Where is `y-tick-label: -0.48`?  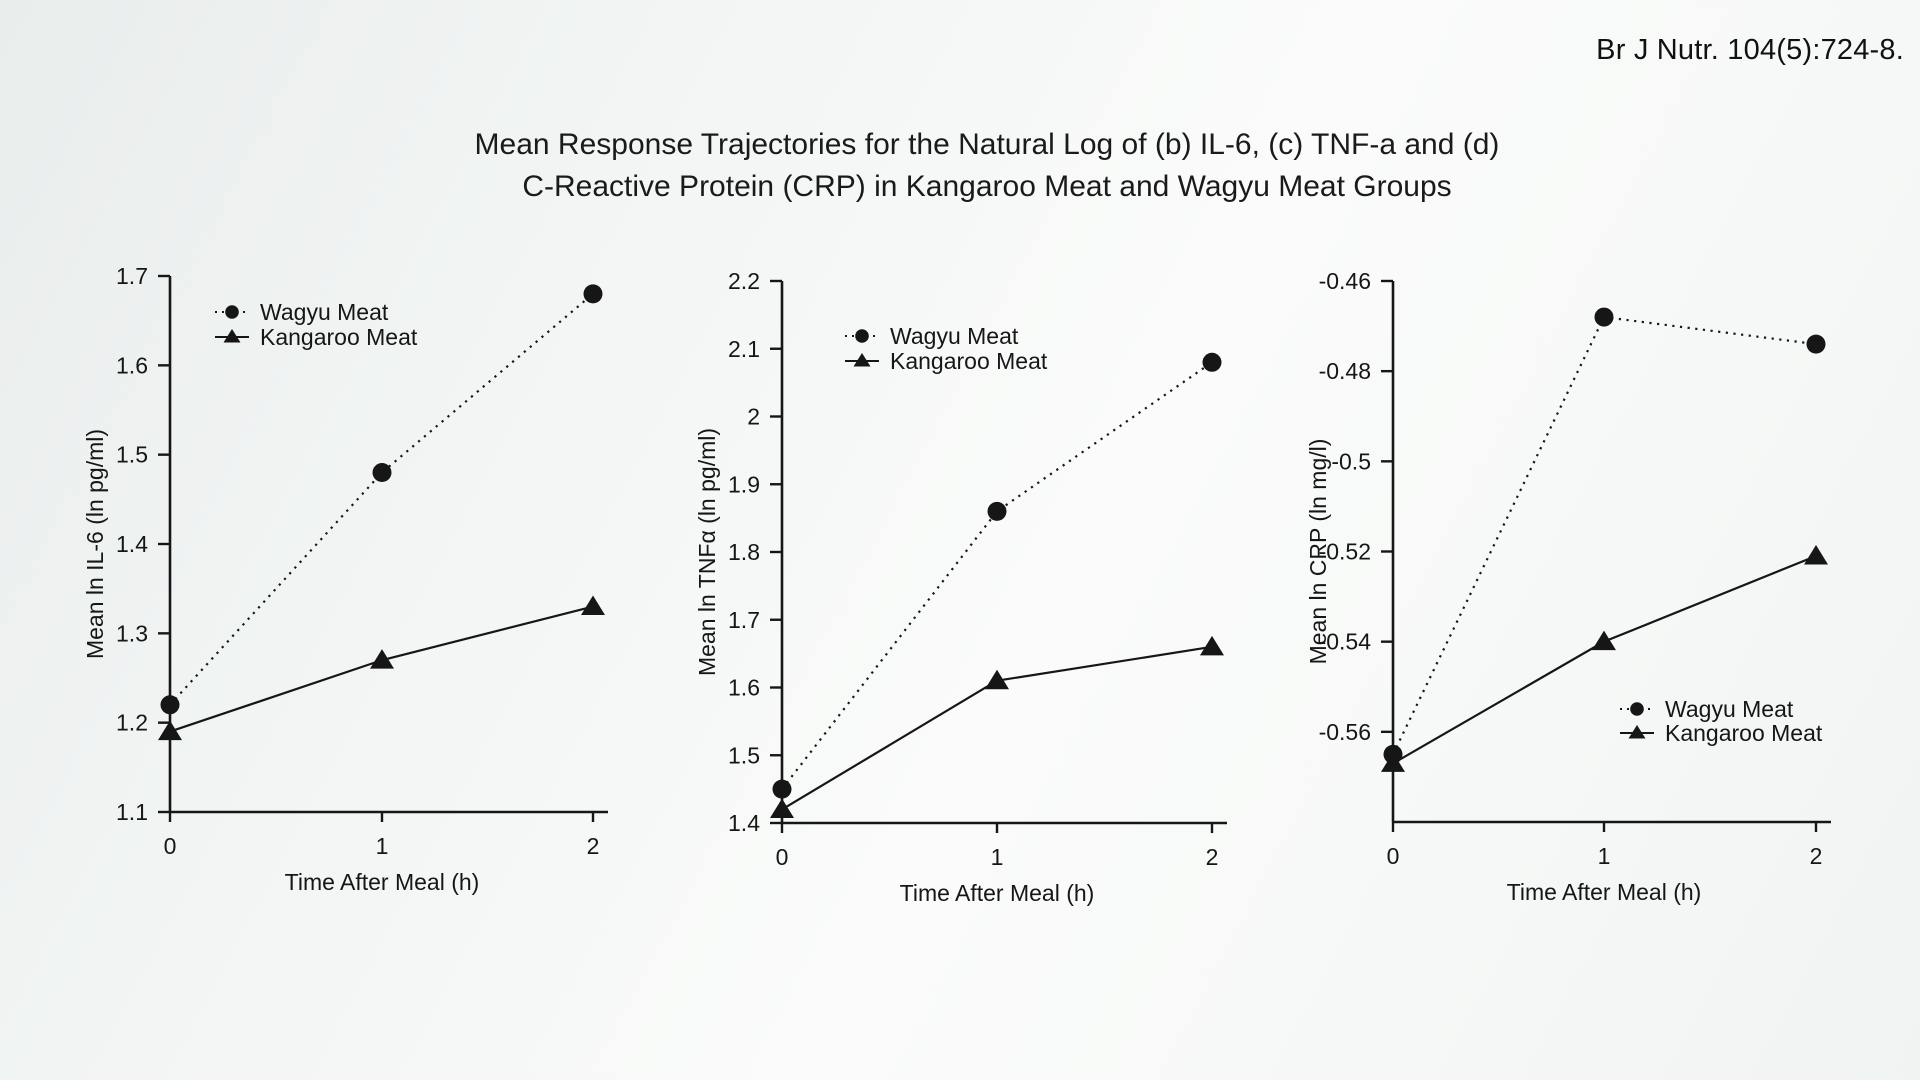 y-tick-label: -0.48 is located at coordinates (1345, 371).